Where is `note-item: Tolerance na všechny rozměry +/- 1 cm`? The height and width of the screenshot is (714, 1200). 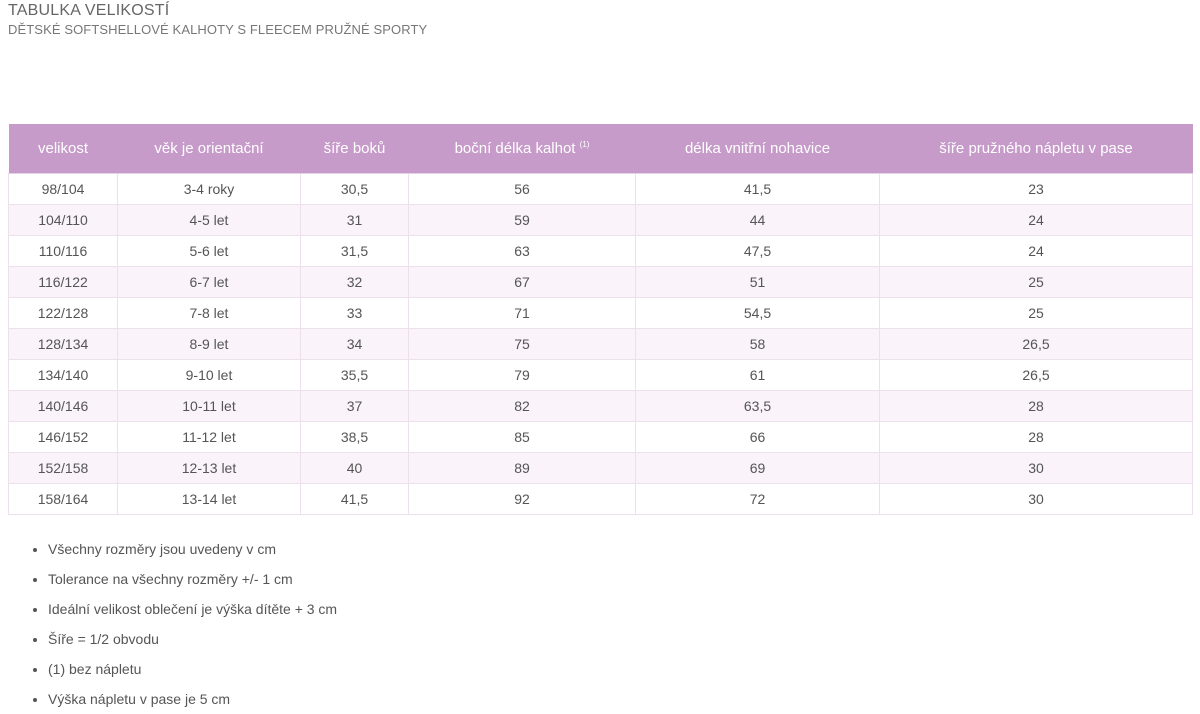
note-item: Tolerance na všechny rozměry +/- 1 cm is located at coordinates (192, 579).